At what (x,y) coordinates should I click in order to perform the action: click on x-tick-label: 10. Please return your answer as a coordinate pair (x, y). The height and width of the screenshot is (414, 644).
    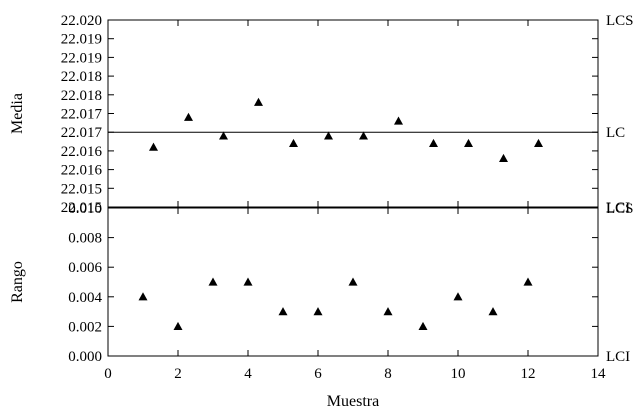
    Looking at the image, I should click on (458, 374).